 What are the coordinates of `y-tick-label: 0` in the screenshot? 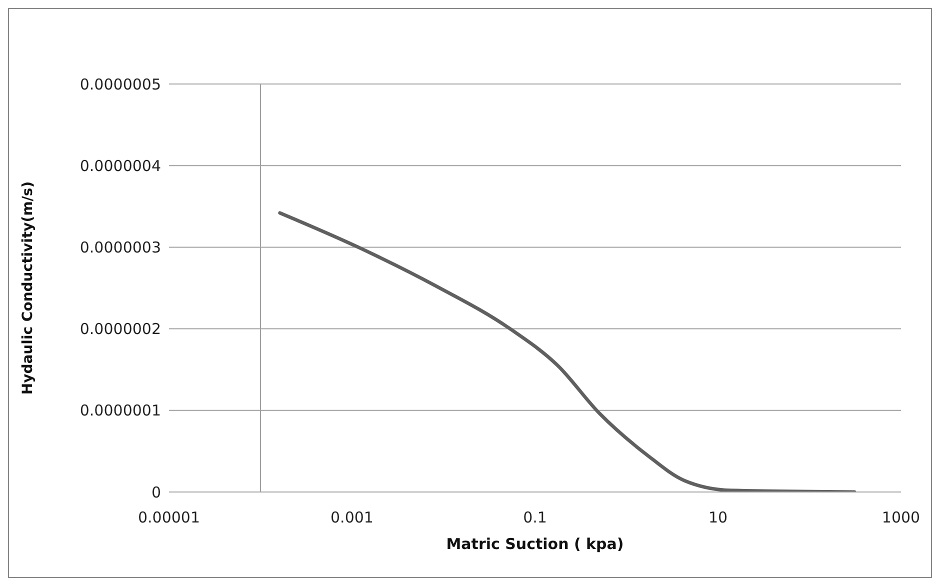 It's located at (156, 492).